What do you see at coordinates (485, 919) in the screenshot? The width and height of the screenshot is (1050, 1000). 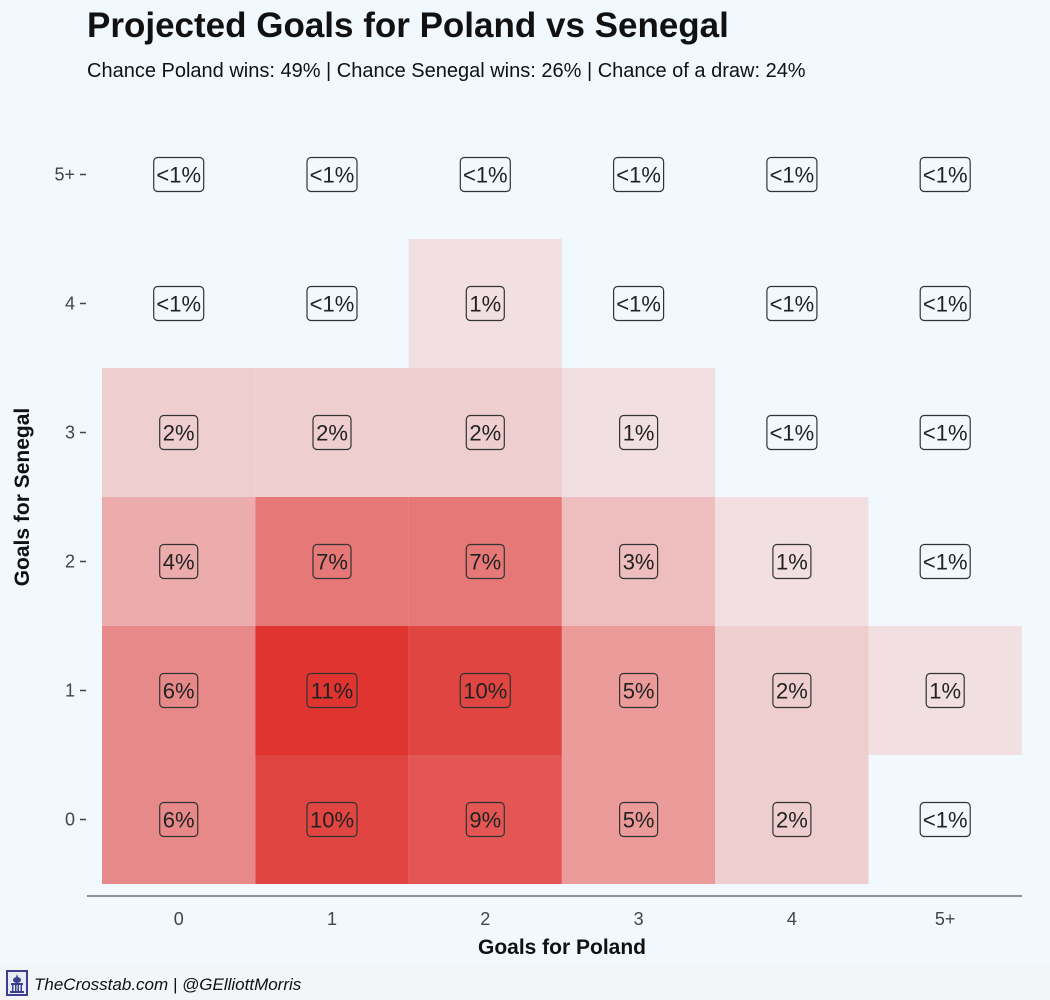 I see `x-tick-label: 2` at bounding box center [485, 919].